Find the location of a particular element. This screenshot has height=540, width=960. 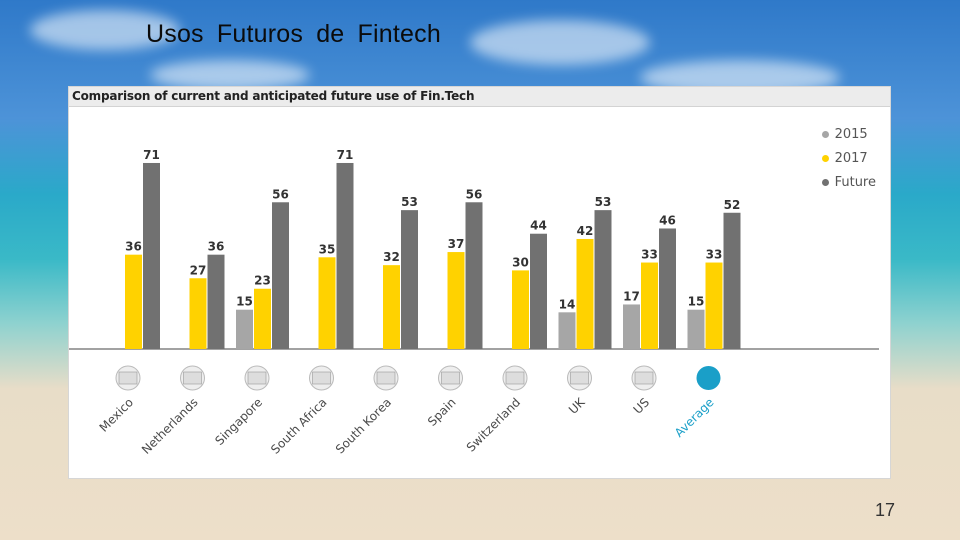

bar-singapore-future is located at coordinates (280, 275).